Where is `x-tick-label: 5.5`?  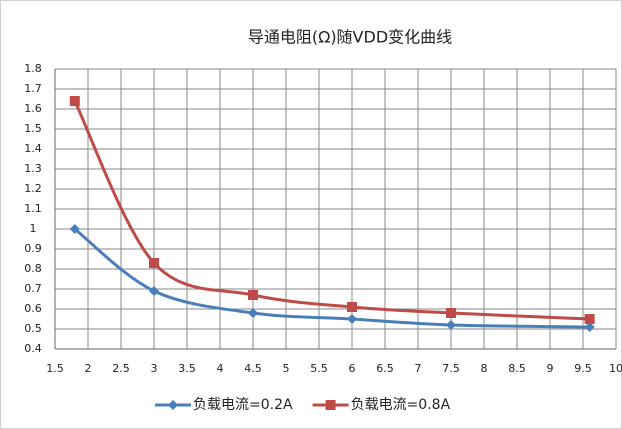 x-tick-label: 5.5 is located at coordinates (319, 368).